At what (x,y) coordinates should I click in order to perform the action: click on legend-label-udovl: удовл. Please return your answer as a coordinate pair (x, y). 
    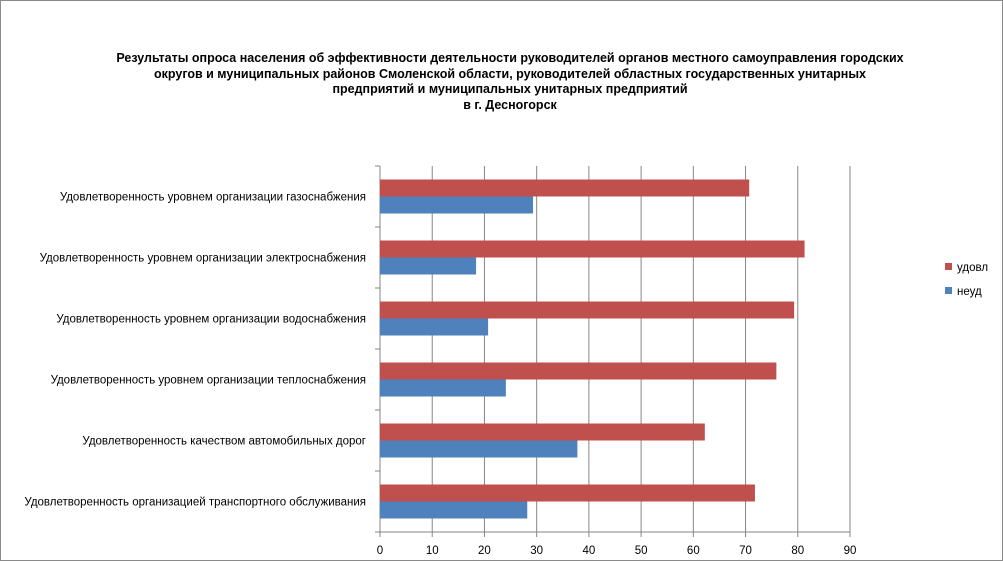
    Looking at the image, I should click on (972, 268).